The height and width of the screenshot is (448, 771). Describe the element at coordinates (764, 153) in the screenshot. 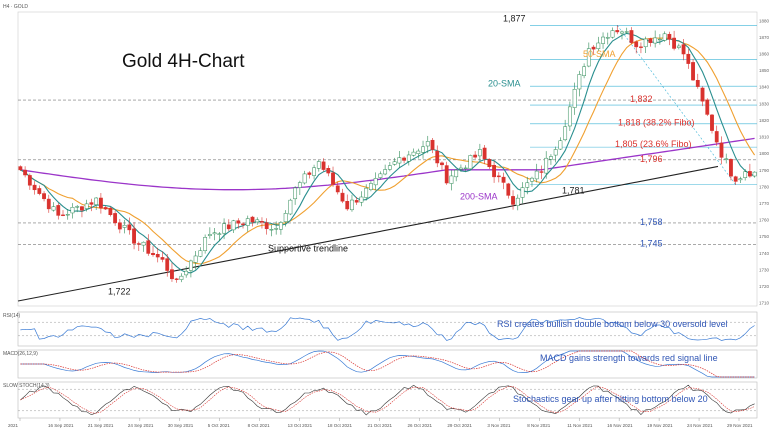

I see `price-axis-tick: 1800` at that location.